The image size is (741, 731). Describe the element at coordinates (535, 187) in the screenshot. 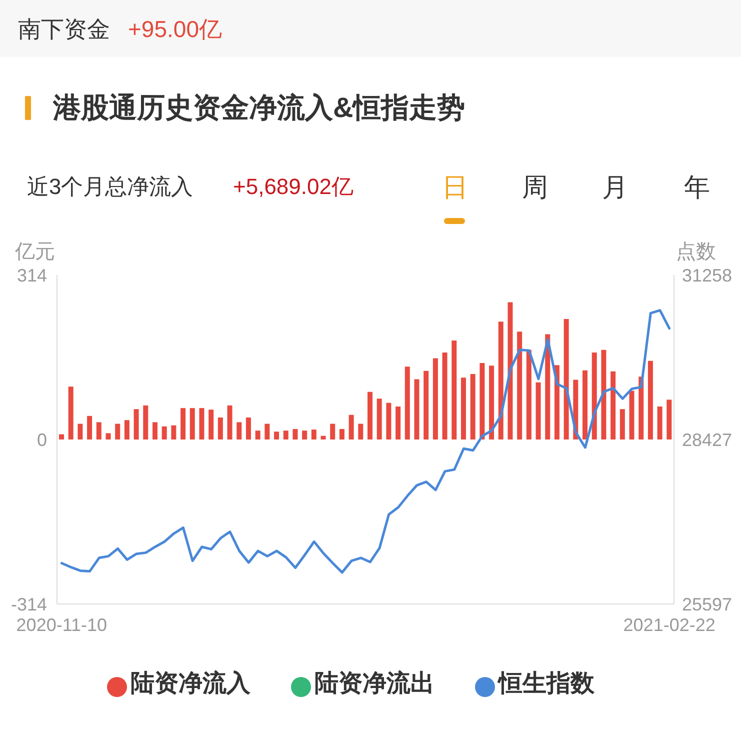

I see `text: 周` at that location.